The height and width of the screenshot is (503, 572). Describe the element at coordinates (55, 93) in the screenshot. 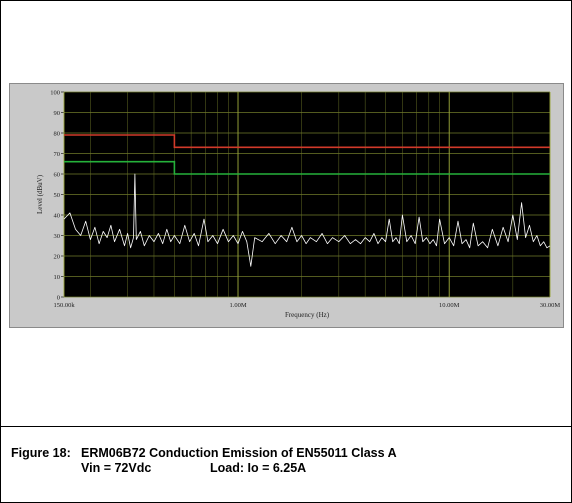

I see `y-tick-label: 100` at that location.